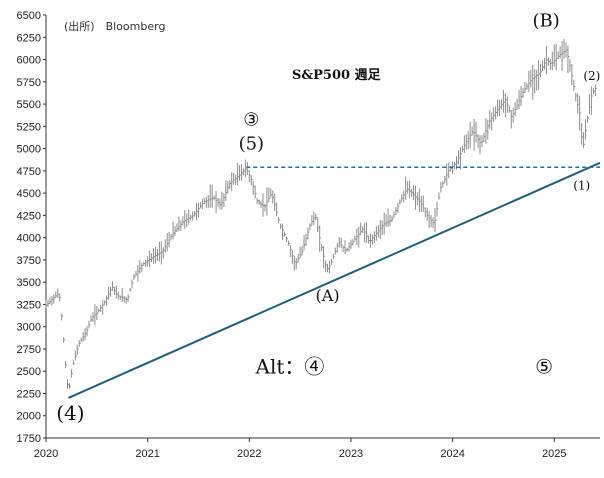 The height and width of the screenshot is (478, 604). Describe the element at coordinates (328, 295) in the screenshot. I see `wave-label: (A)` at that location.